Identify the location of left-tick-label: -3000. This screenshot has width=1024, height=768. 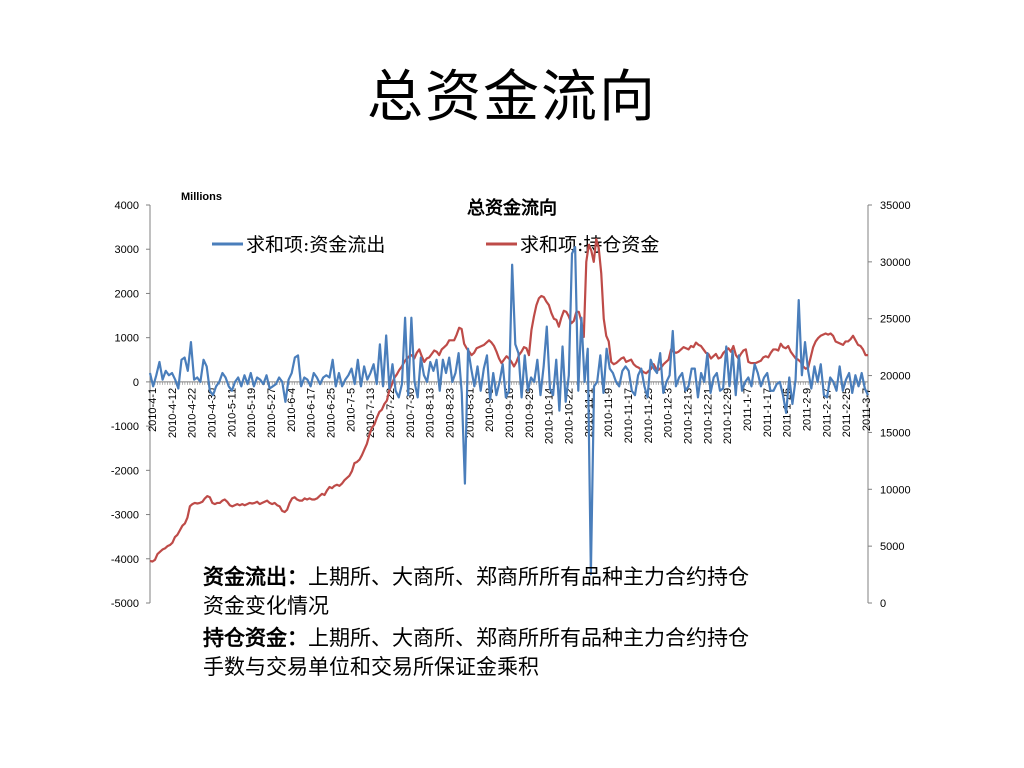
(125, 516).